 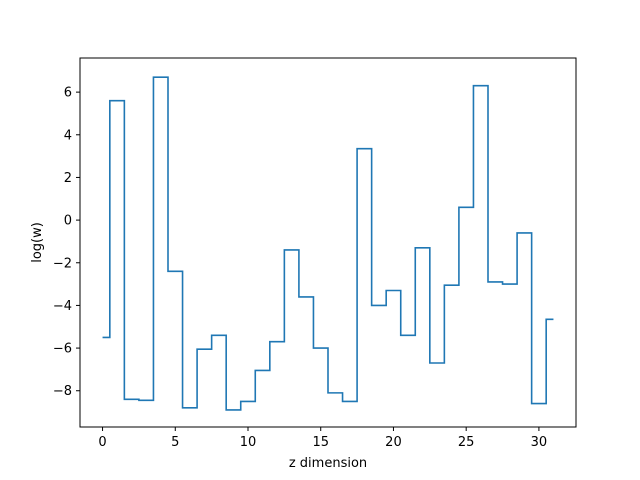 I want to click on x-tick-label: 15, so click(x=320, y=442).